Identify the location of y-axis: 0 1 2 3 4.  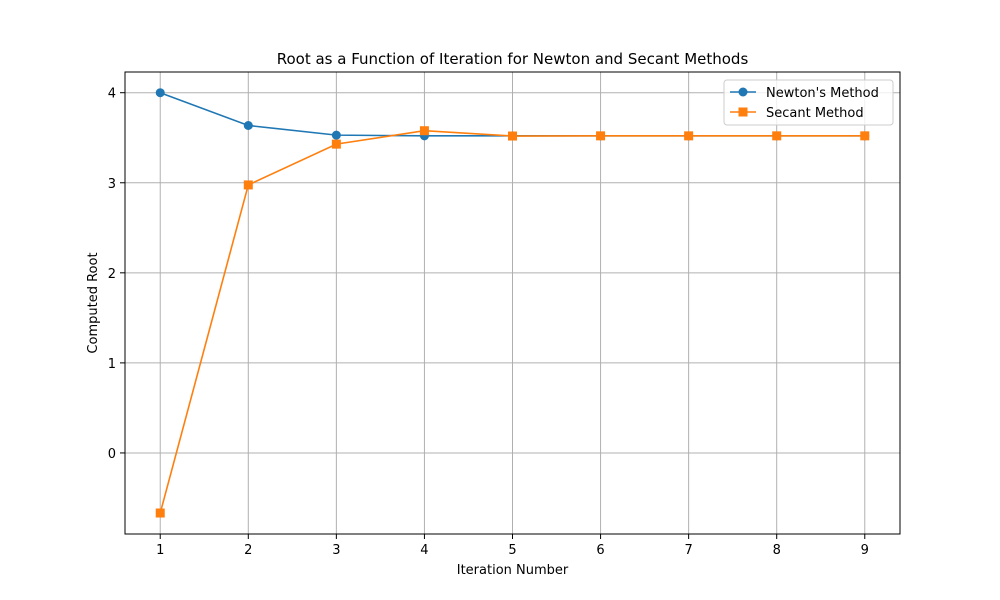
(116, 274).